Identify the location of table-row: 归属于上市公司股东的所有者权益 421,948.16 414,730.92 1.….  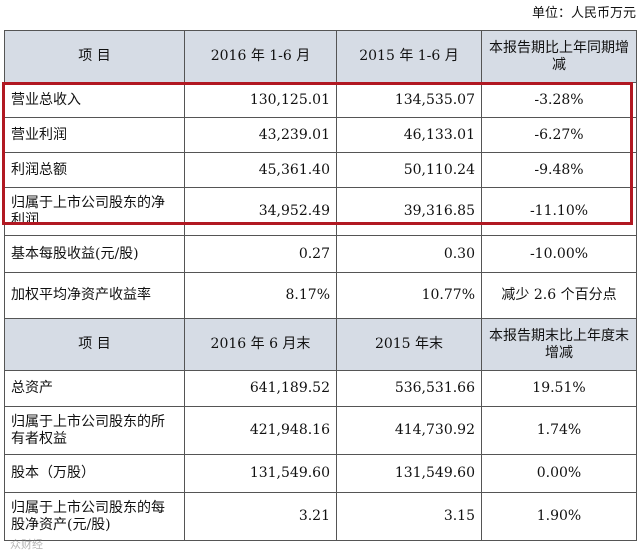
(320, 430).